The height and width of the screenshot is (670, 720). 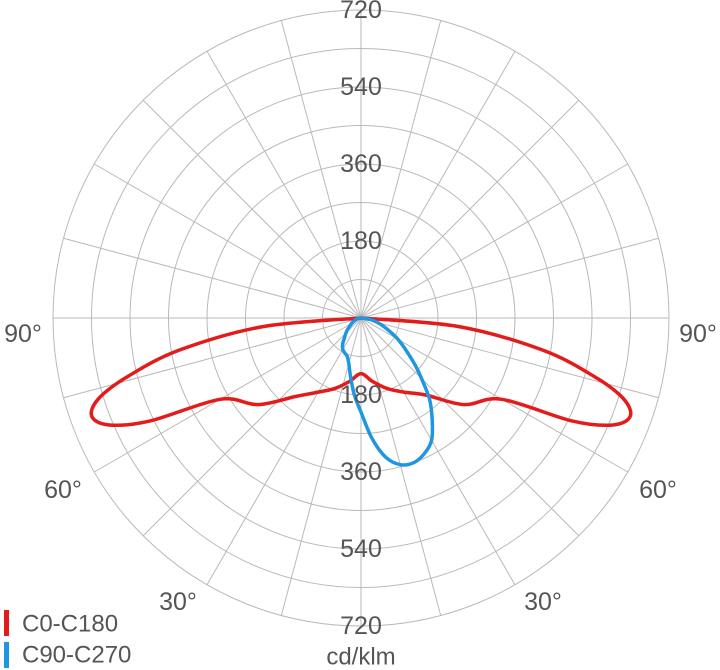 What do you see at coordinates (361, 549) in the screenshot?
I see `radial-tick-bottom-540: 540` at bounding box center [361, 549].